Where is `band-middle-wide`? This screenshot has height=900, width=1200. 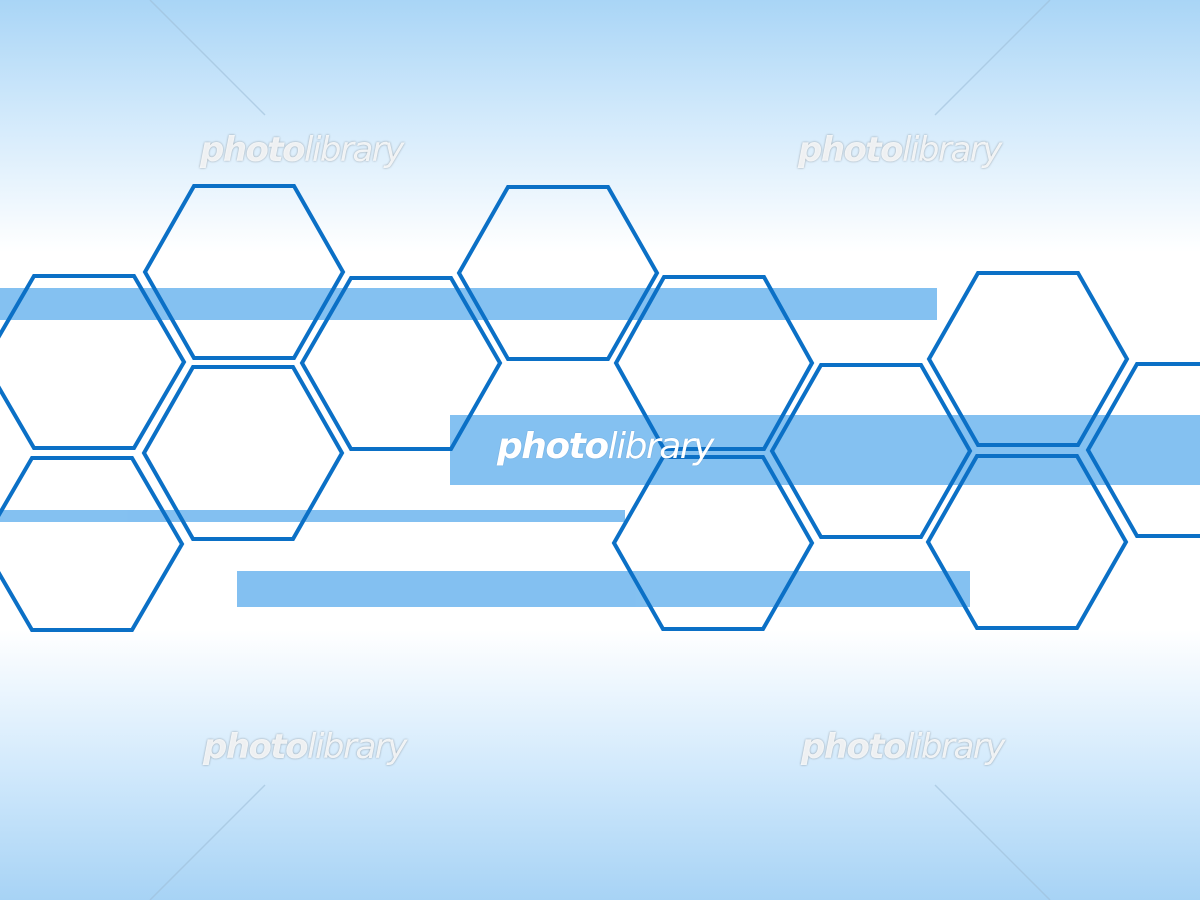
band-middle-wide is located at coordinates (825, 450).